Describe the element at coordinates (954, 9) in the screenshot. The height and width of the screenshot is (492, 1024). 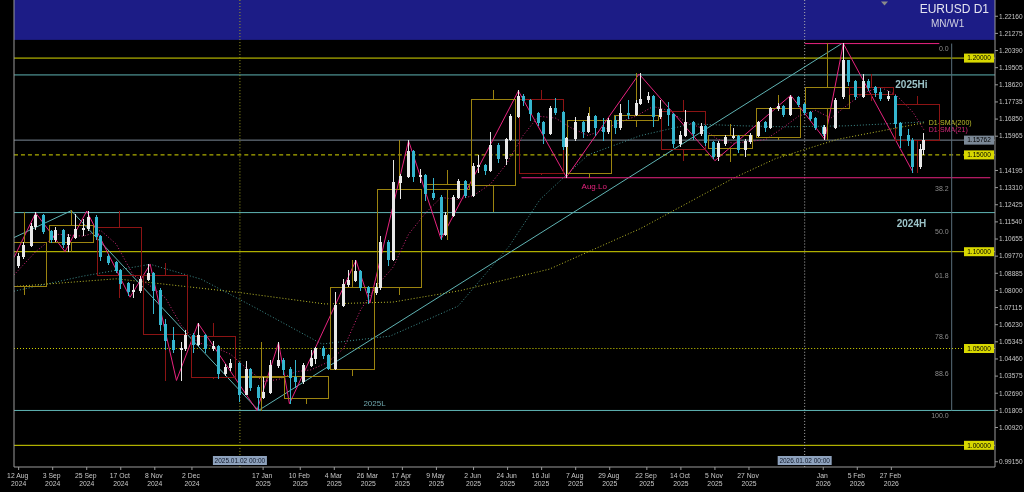
I see `chart-title: EURUSD D1` at that location.